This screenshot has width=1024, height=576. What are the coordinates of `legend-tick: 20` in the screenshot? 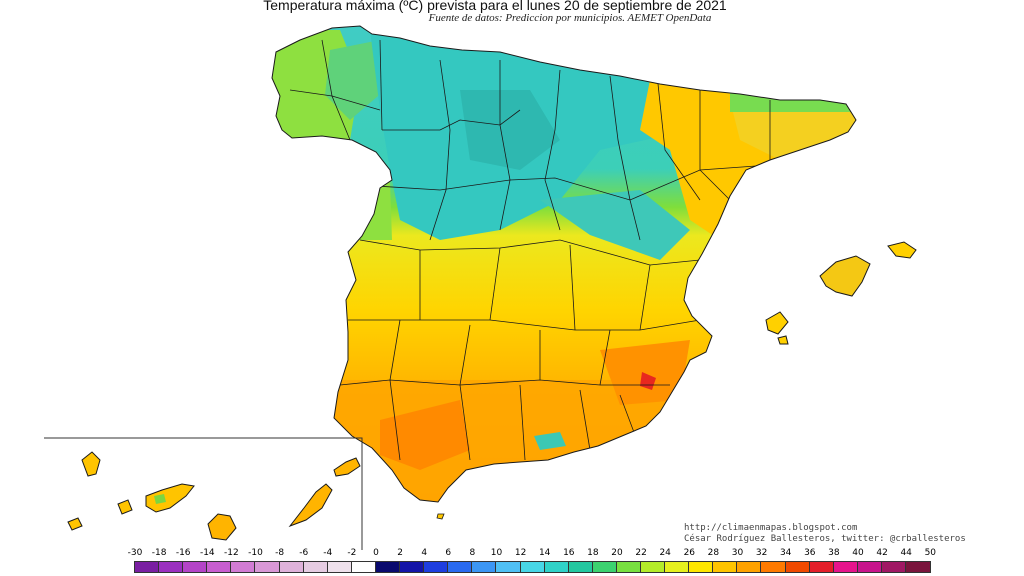 It's located at (617, 553).